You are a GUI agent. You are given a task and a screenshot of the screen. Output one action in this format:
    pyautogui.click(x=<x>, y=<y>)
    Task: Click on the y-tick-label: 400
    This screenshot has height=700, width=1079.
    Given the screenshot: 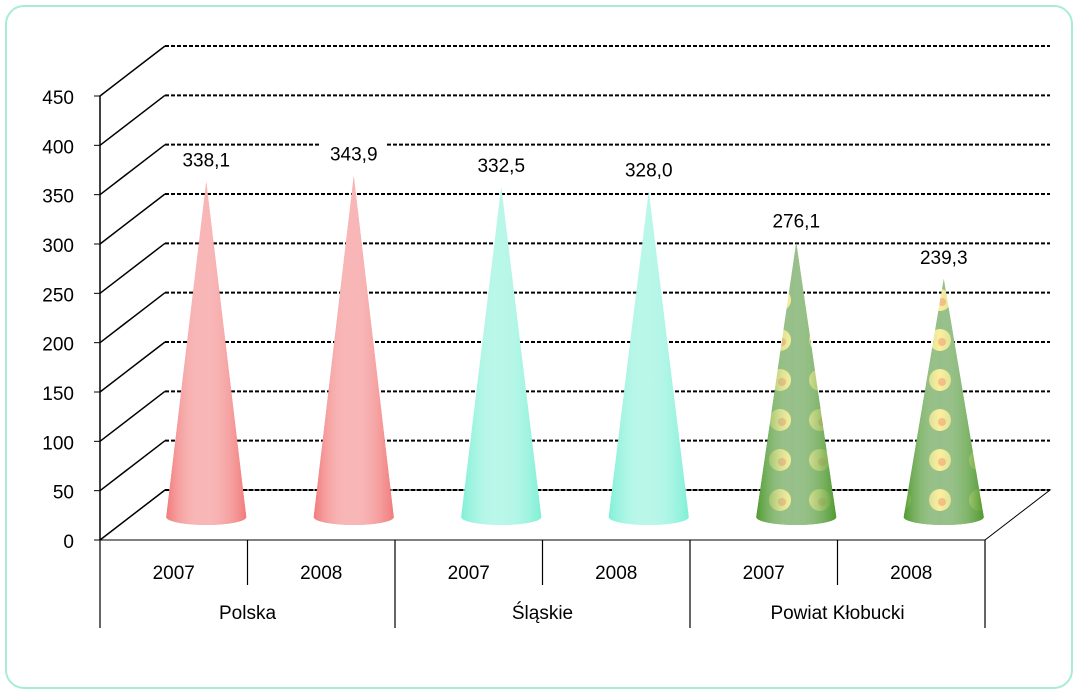 What is the action you would take?
    pyautogui.click(x=58, y=147)
    